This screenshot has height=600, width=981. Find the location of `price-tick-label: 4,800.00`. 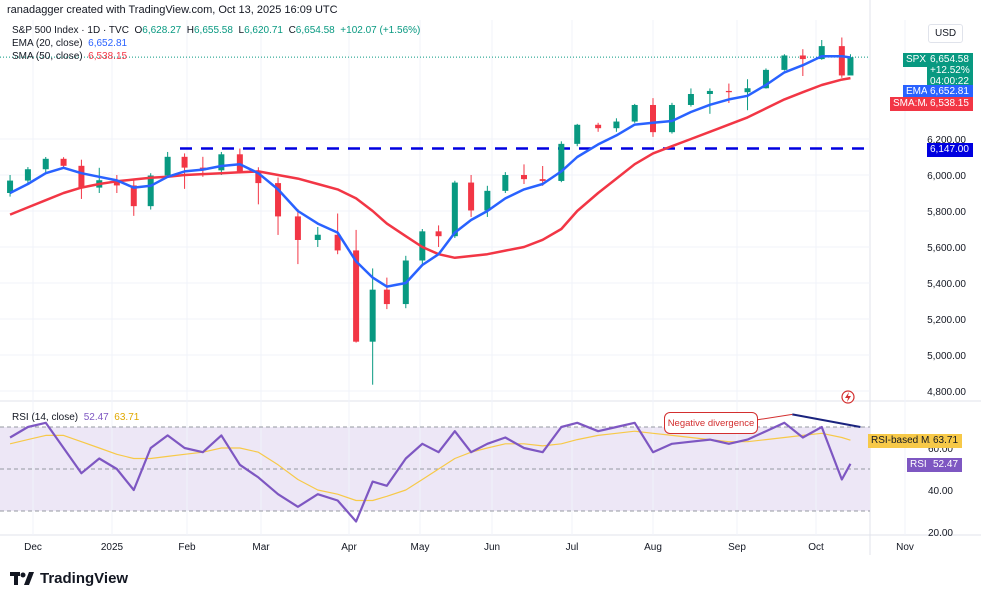

price-tick-label: 4,800.00 is located at coordinates (946, 392).